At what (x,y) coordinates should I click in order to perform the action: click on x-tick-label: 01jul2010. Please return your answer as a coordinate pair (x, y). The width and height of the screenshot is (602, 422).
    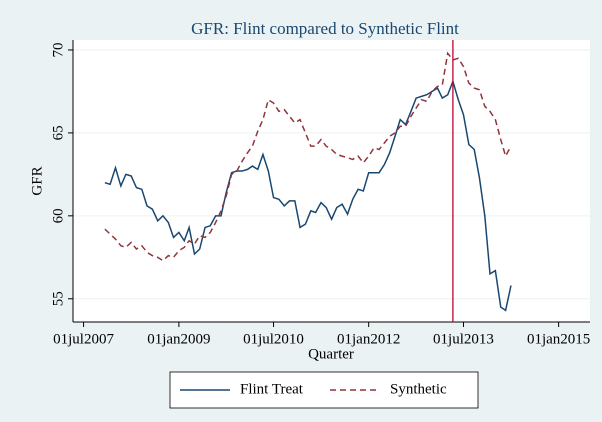
    Looking at the image, I should click on (273, 339).